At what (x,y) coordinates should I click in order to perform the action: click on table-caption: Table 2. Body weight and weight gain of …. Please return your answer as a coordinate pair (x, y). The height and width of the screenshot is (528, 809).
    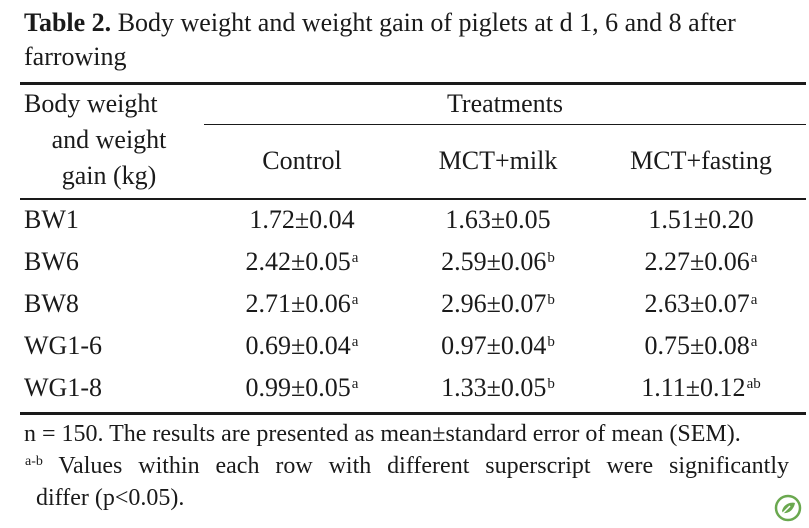
    Looking at the image, I should click on (411, 40).